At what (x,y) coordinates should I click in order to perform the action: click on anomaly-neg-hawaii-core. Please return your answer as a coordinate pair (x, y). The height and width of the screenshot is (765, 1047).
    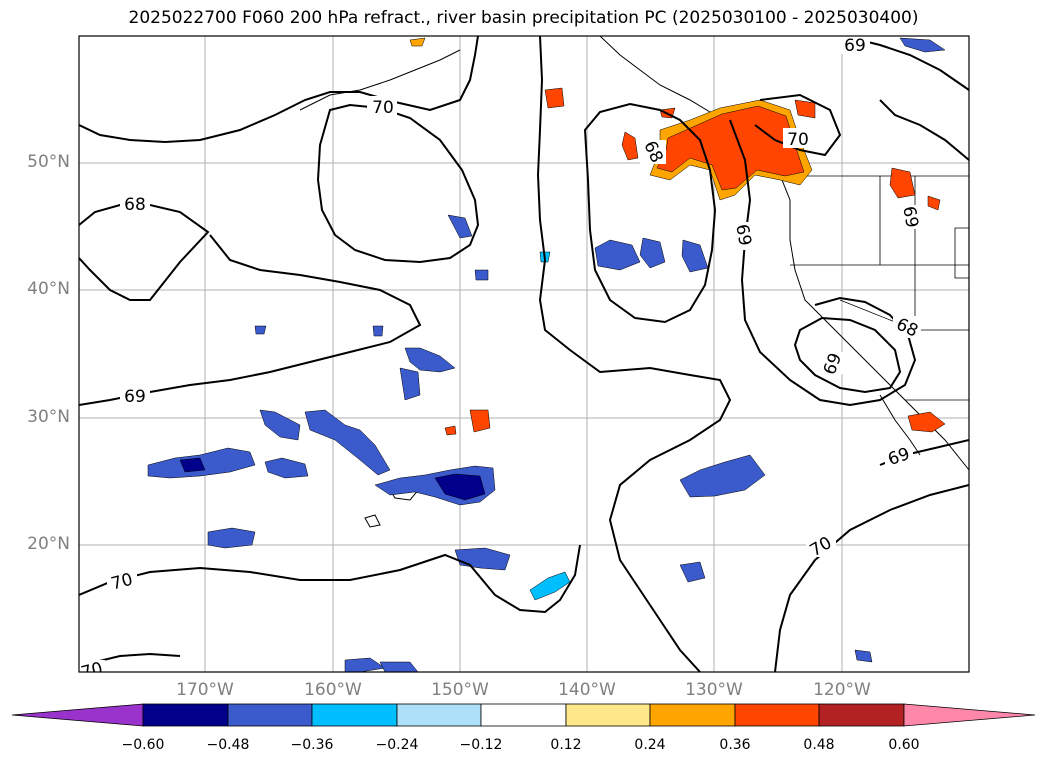
    Looking at the image, I should click on (460, 487).